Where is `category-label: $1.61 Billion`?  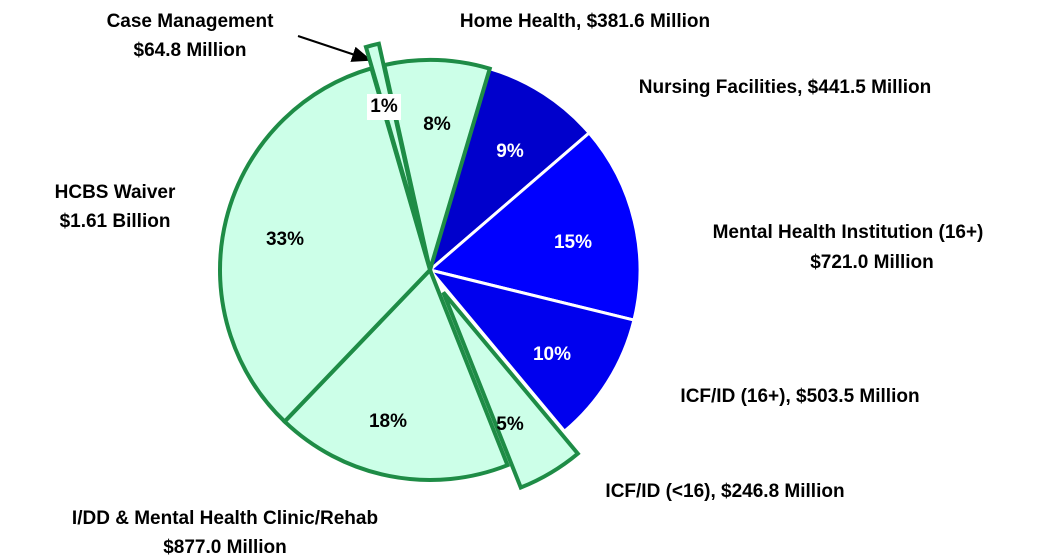 category-label: $1.61 Billion is located at coordinates (115, 221).